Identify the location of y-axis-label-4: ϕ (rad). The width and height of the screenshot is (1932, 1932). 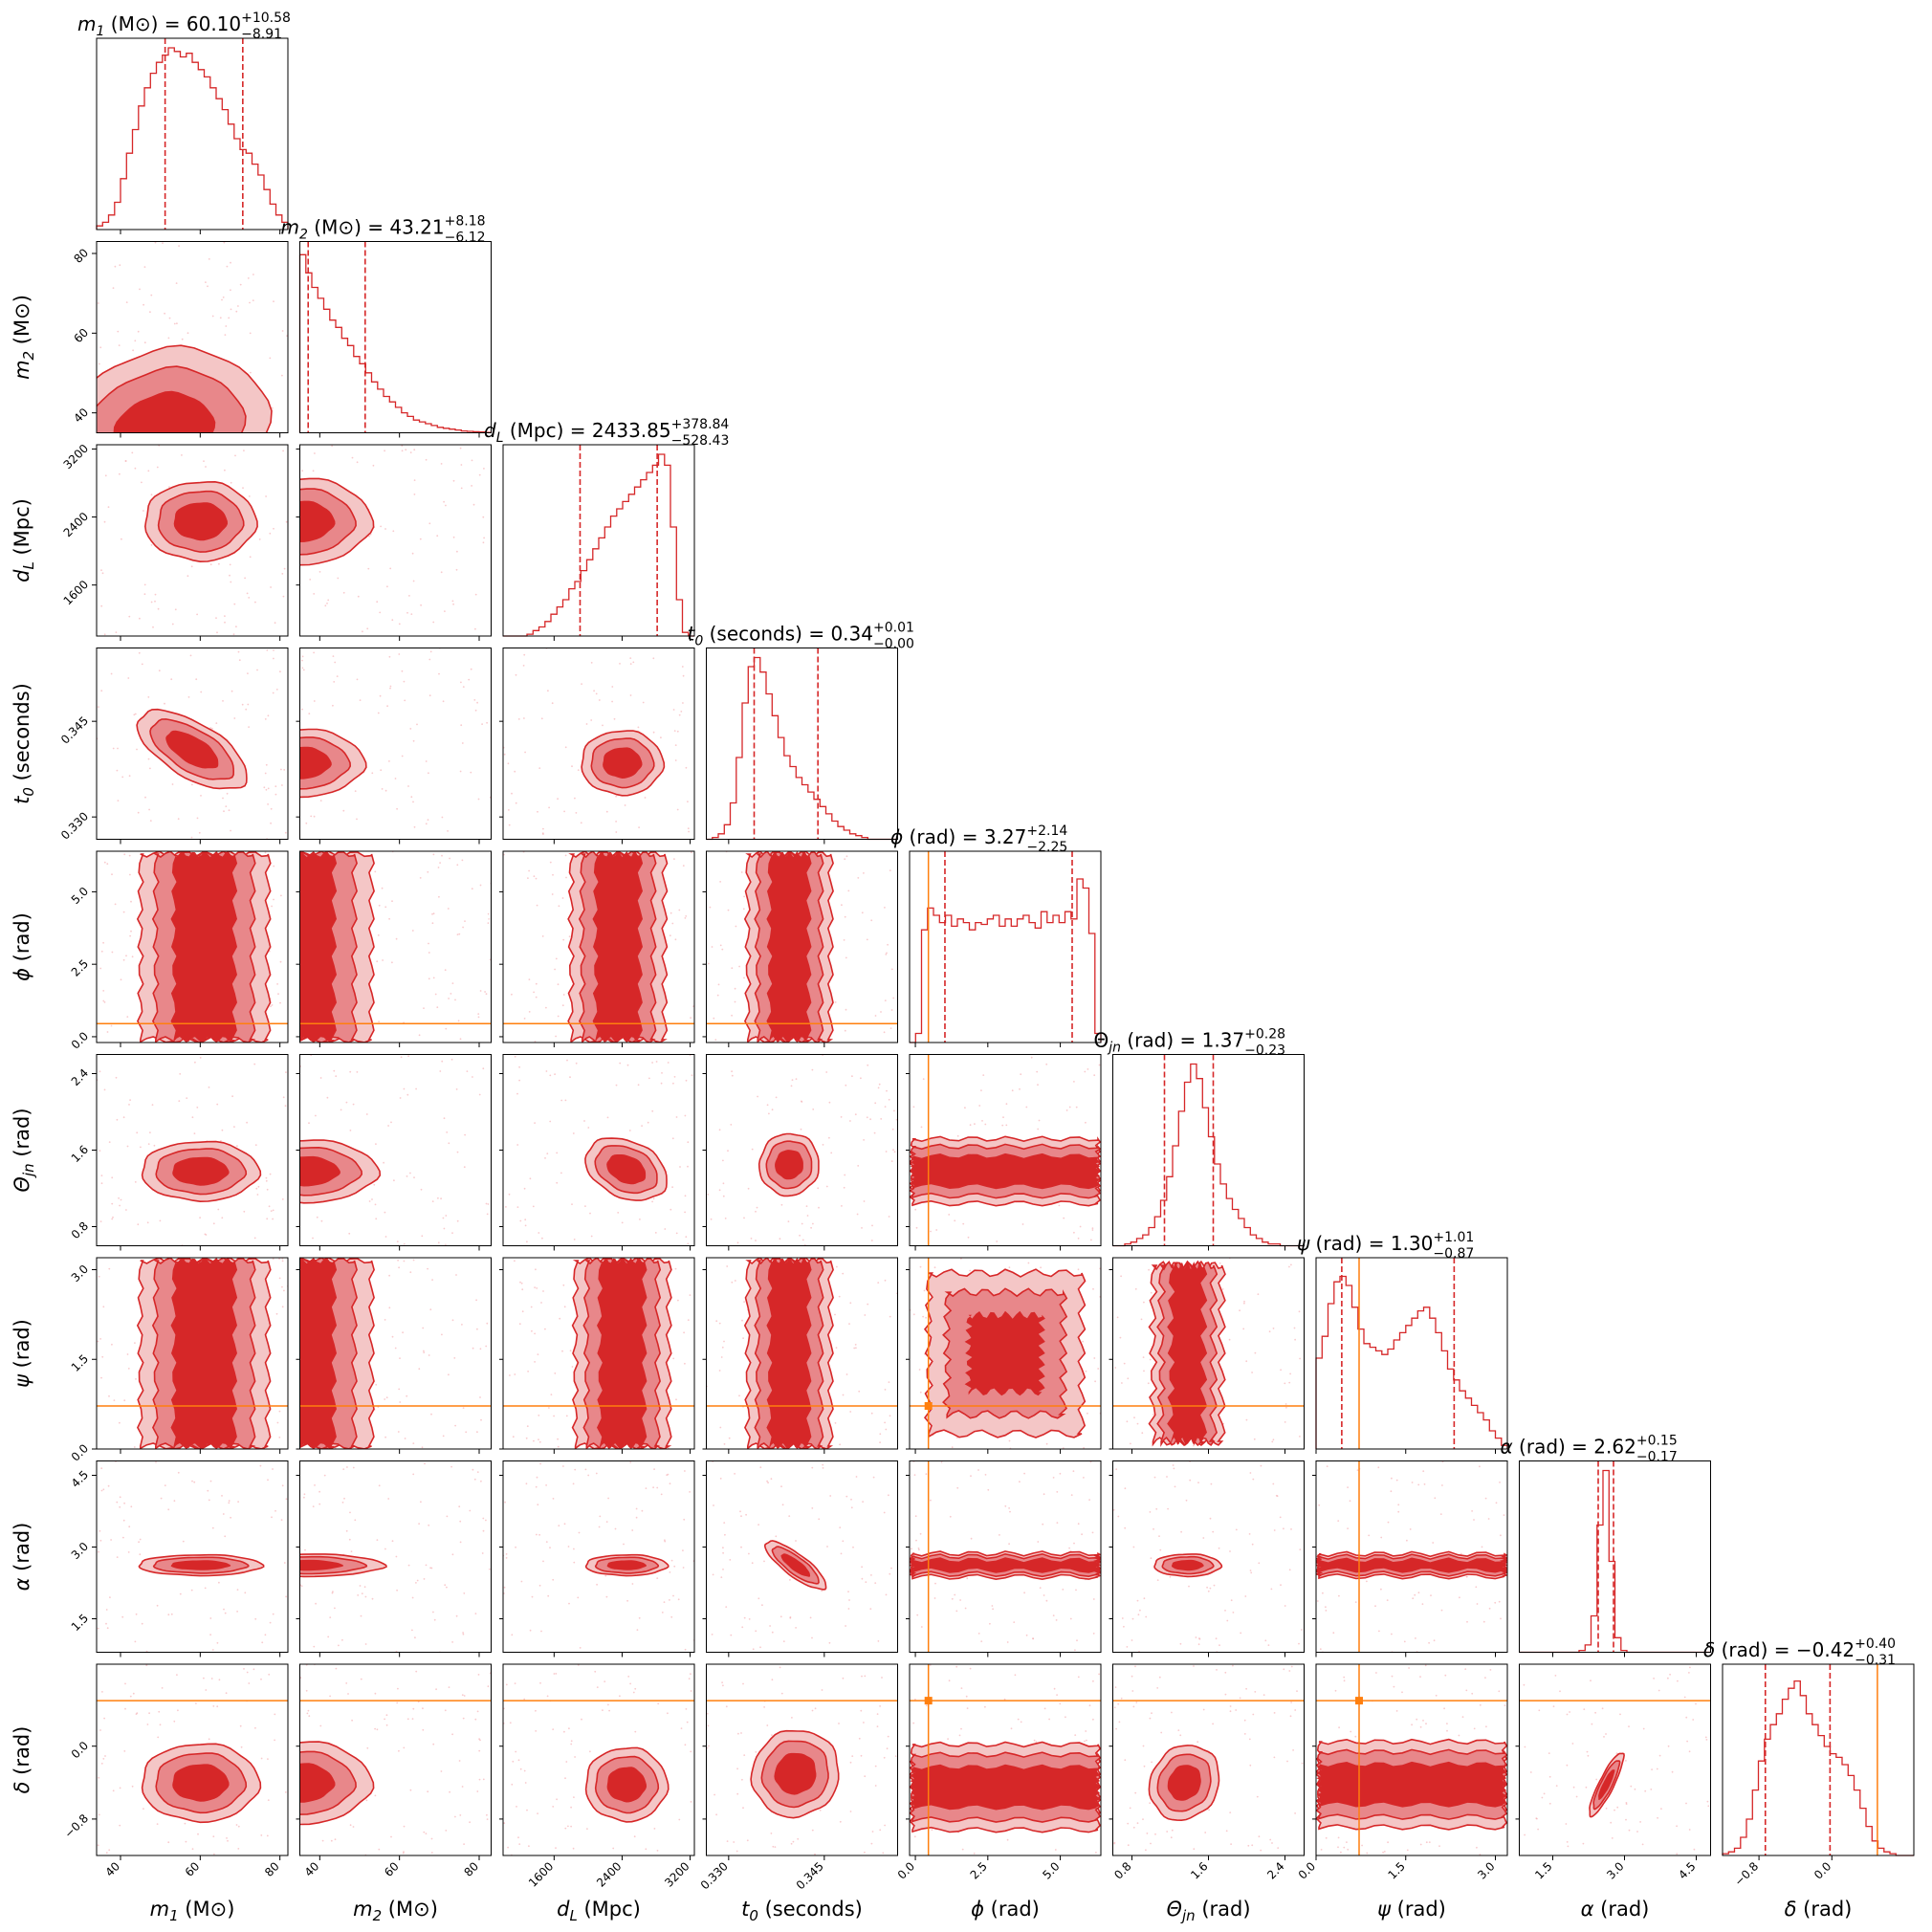
(22, 946).